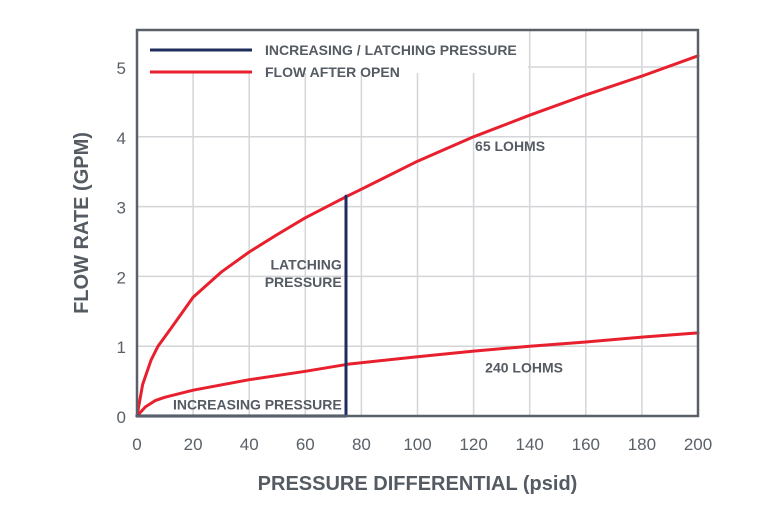  Describe the element at coordinates (698, 444) in the screenshot. I see `x-tick-label: 200` at that location.